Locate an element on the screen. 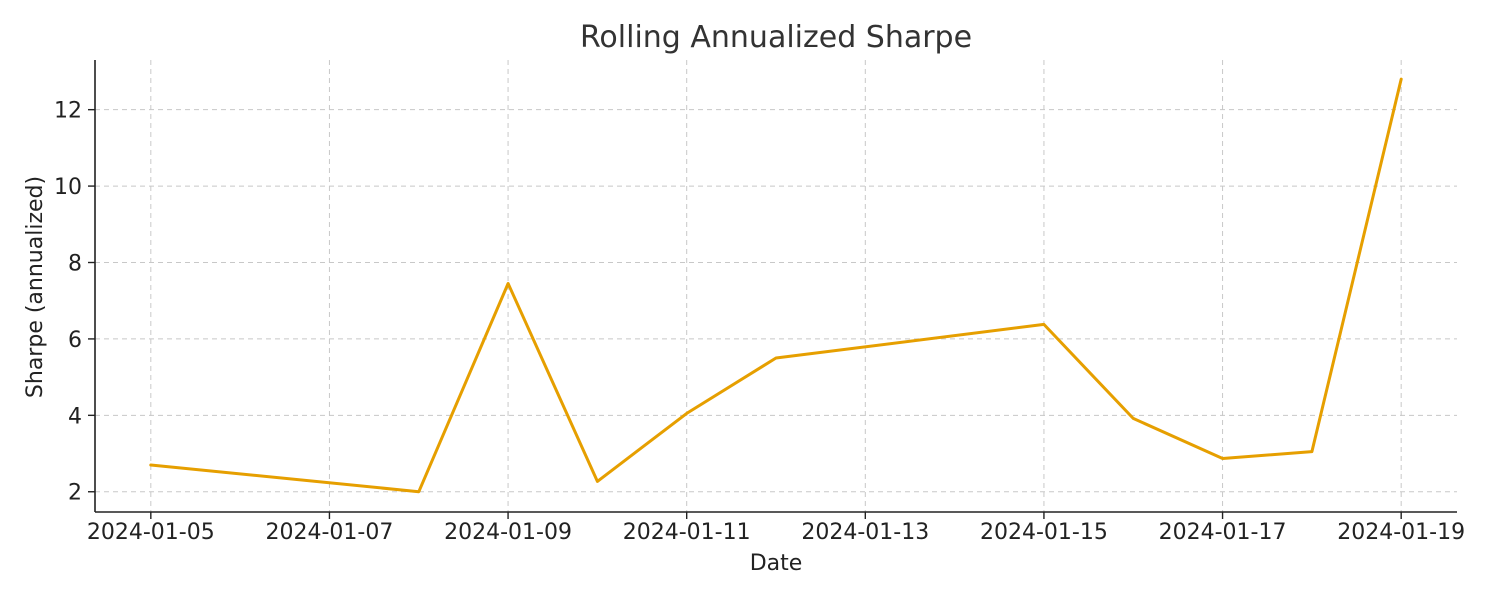 Image resolution: width=1500 pixels, height=604 pixels. x-tick-label: 2024-01-19 is located at coordinates (1401, 532).